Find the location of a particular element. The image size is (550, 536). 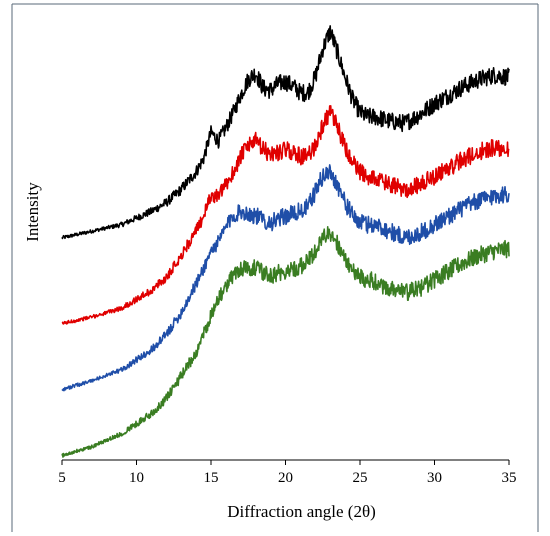

x-tick-label: 25 is located at coordinates (360, 478).